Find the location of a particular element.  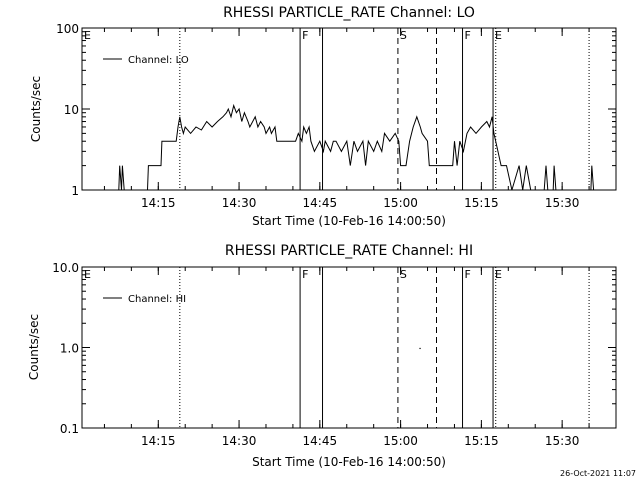

chart-title: RHESSI PARTICLE_RATE Channel: HI is located at coordinates (349, 251).